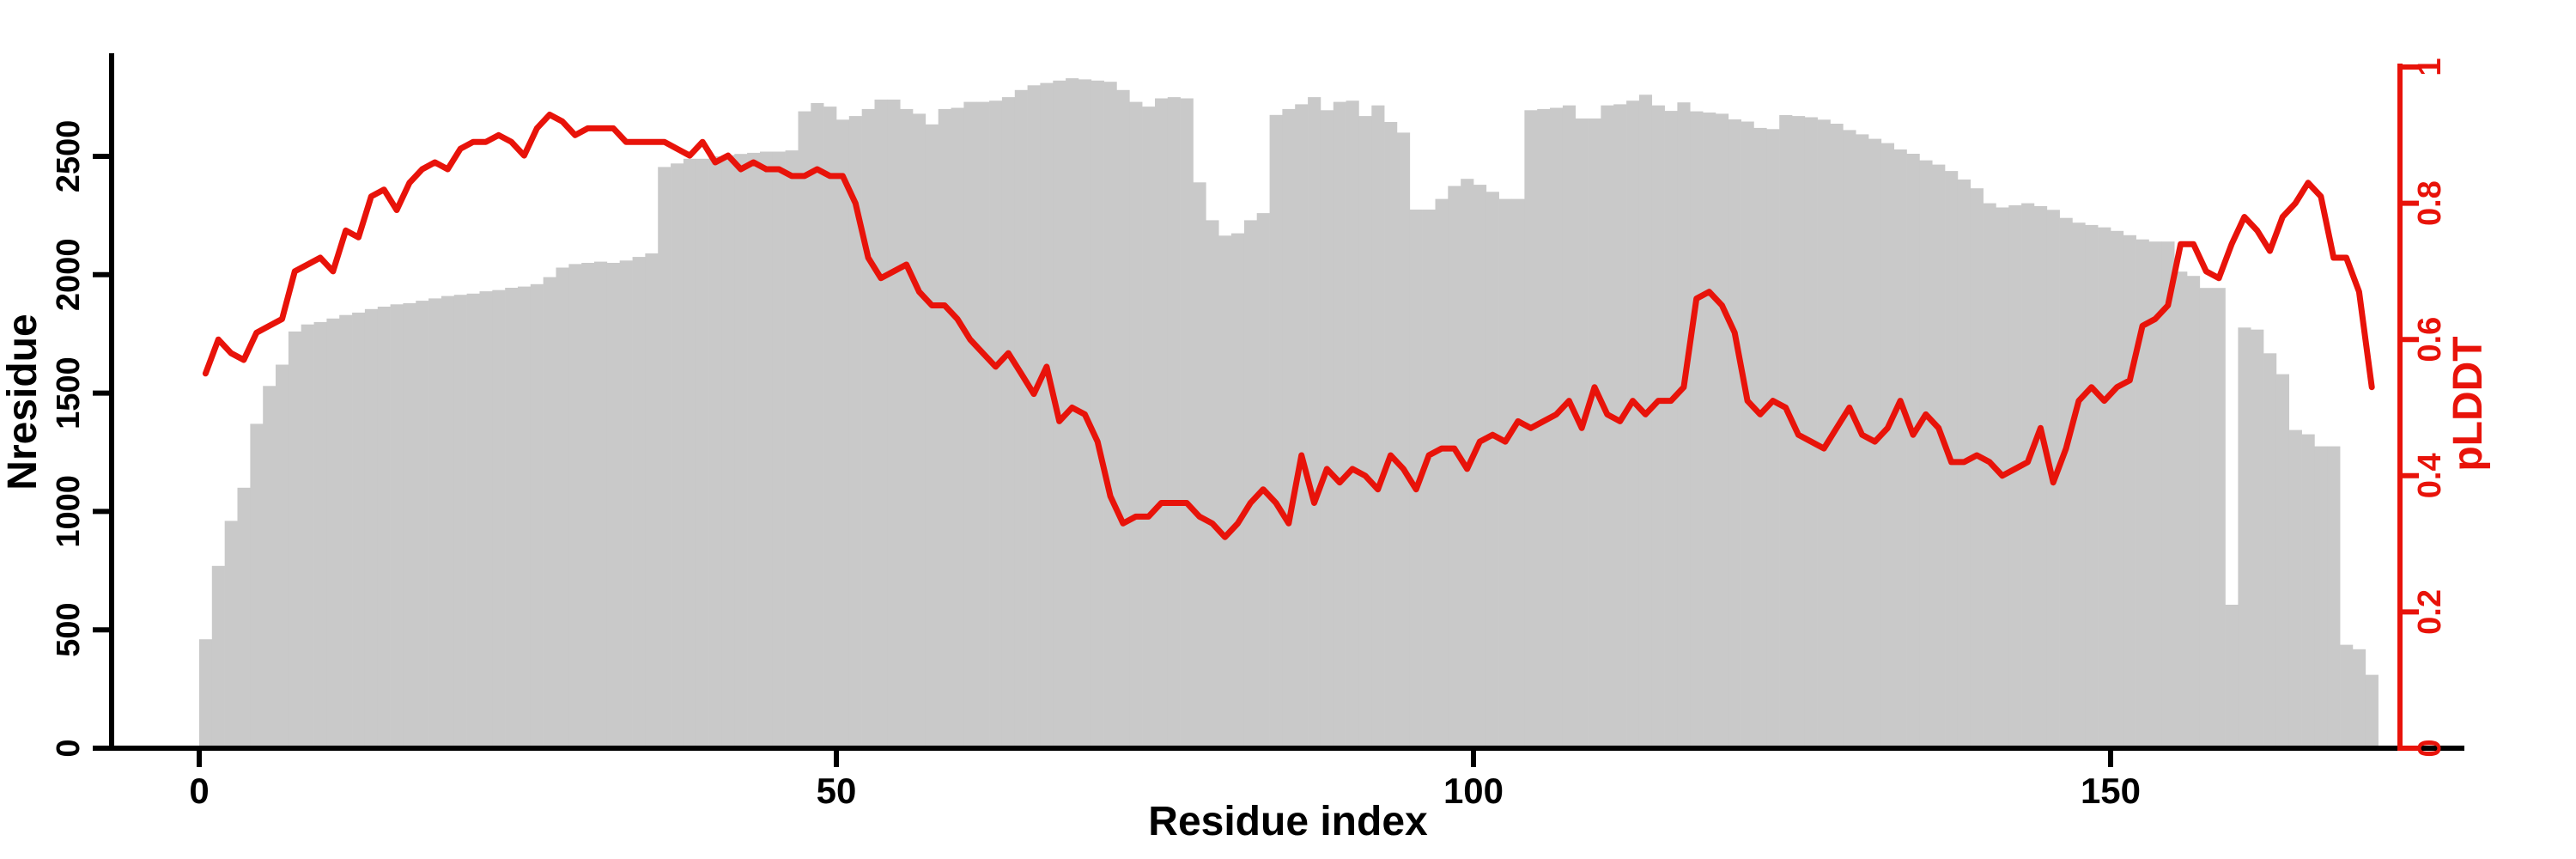  I want to click on x-axis-title: Residue index, so click(1288, 821).